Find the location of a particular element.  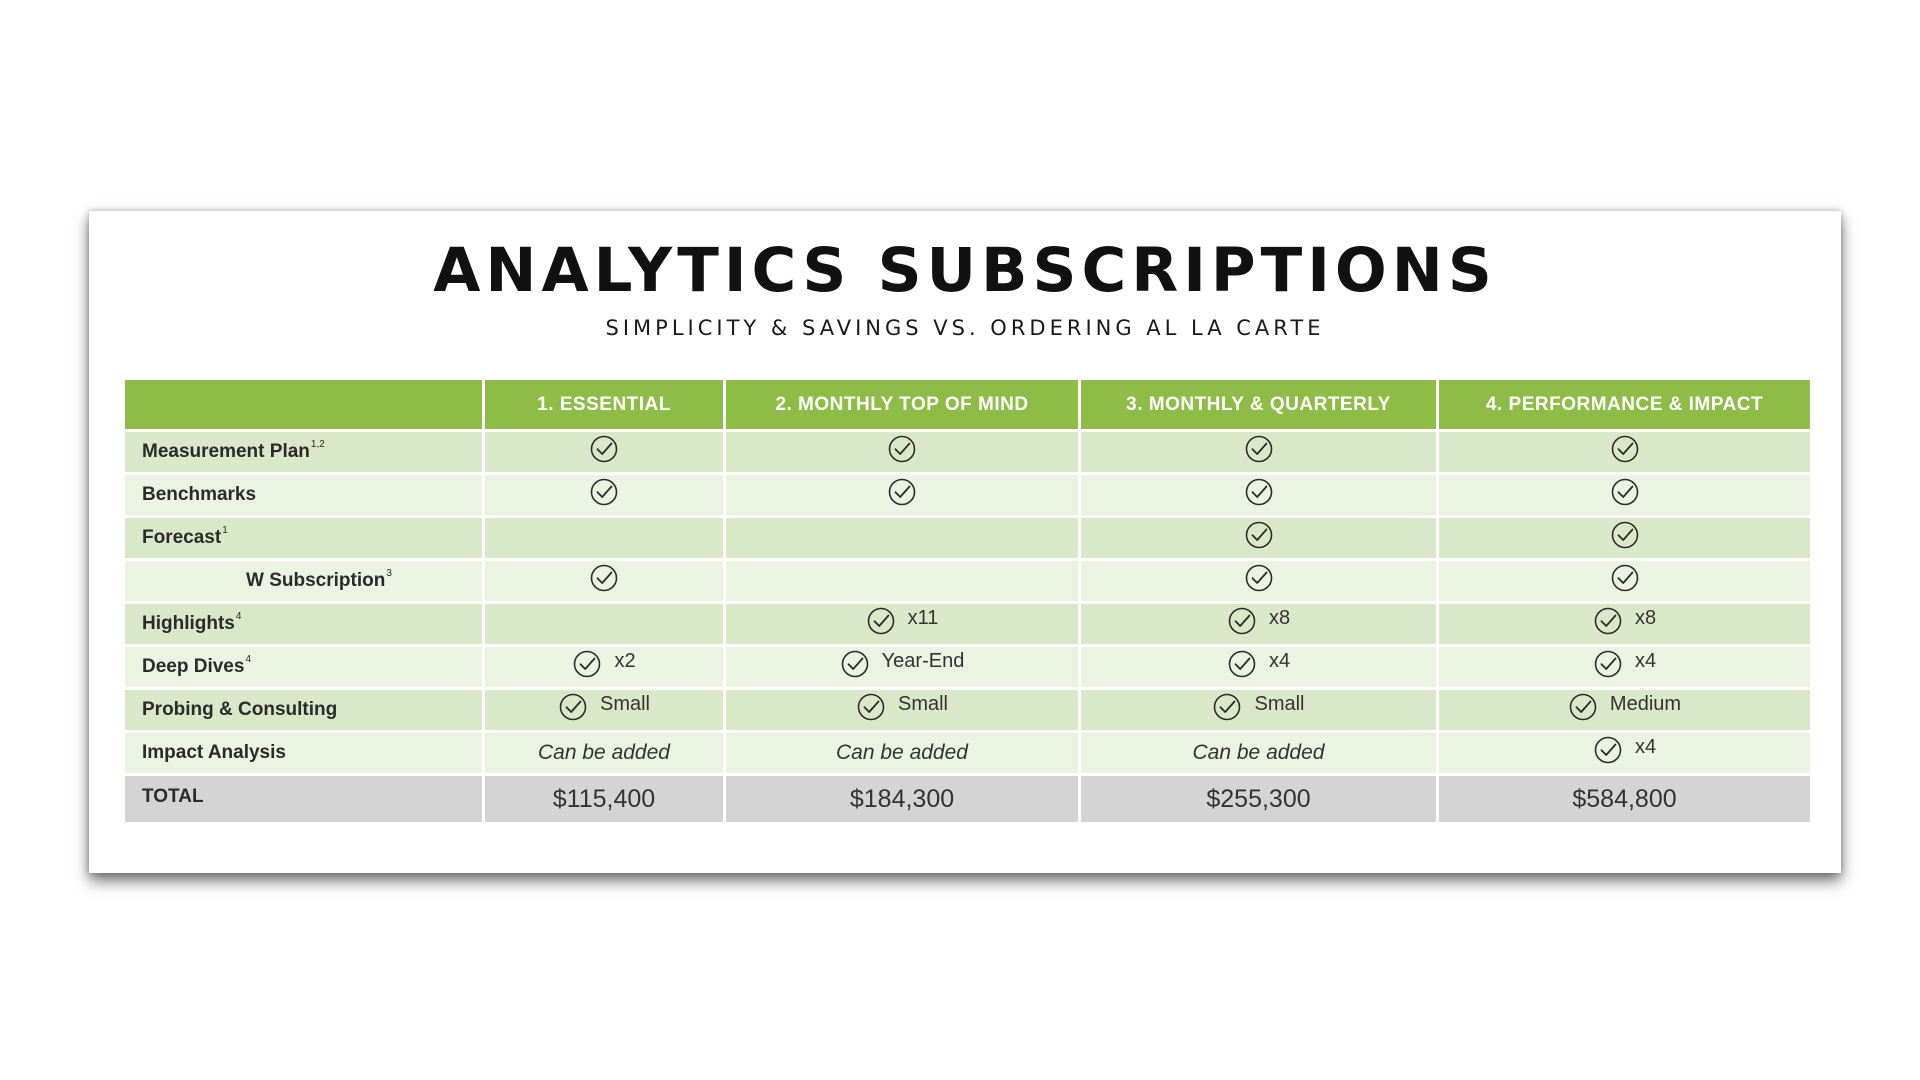

row-label-text: Deep Dives is located at coordinates (193, 666).